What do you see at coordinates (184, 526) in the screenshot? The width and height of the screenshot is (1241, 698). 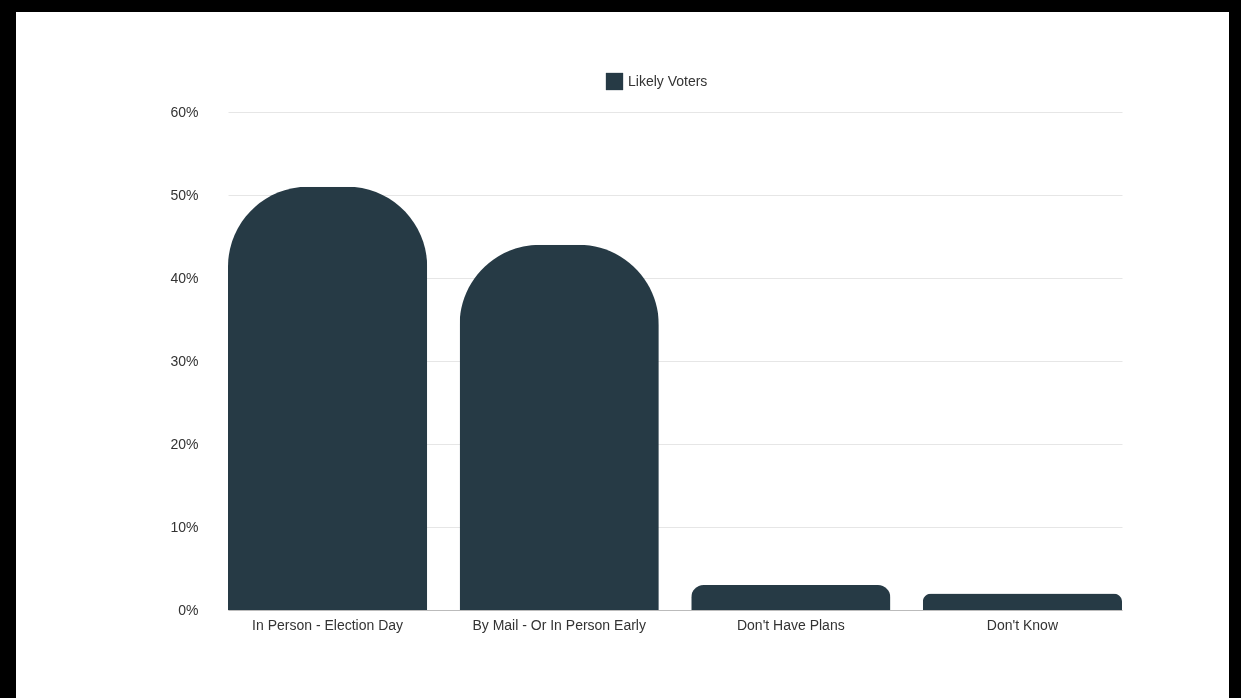 I see `y-tick-label: 10%` at bounding box center [184, 526].